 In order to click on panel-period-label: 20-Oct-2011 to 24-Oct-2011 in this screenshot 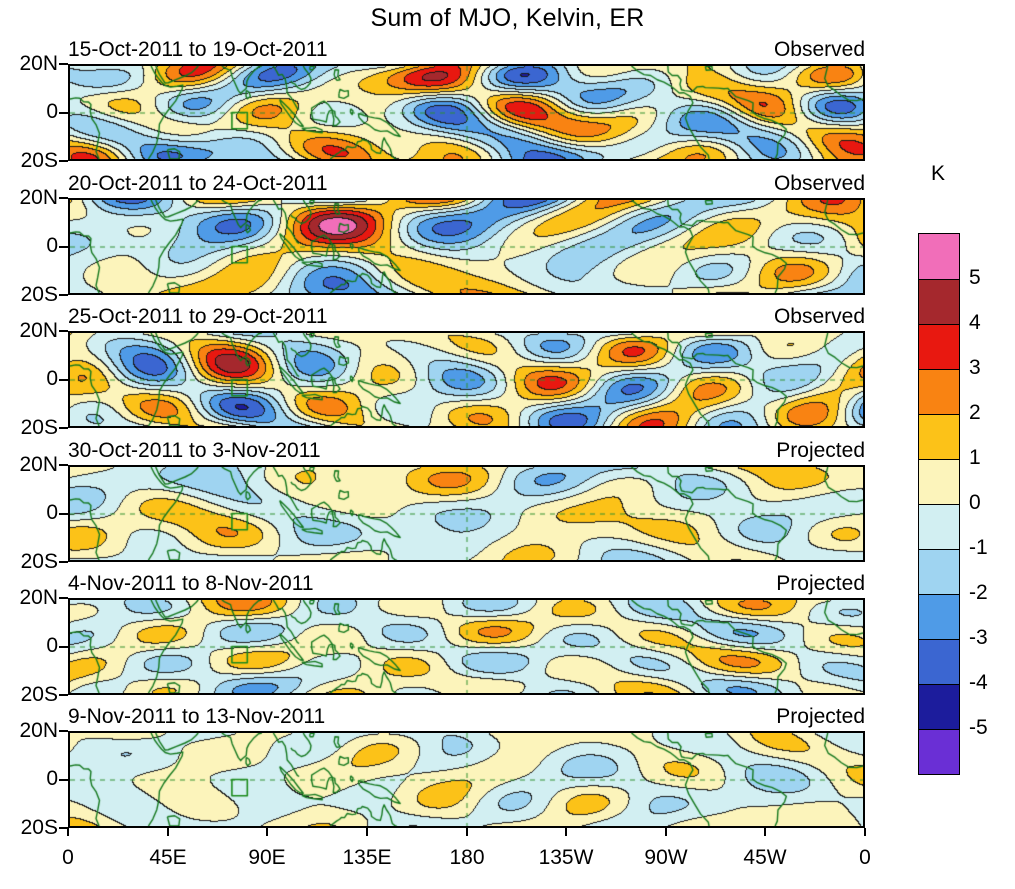, I will do `click(198, 183)`.